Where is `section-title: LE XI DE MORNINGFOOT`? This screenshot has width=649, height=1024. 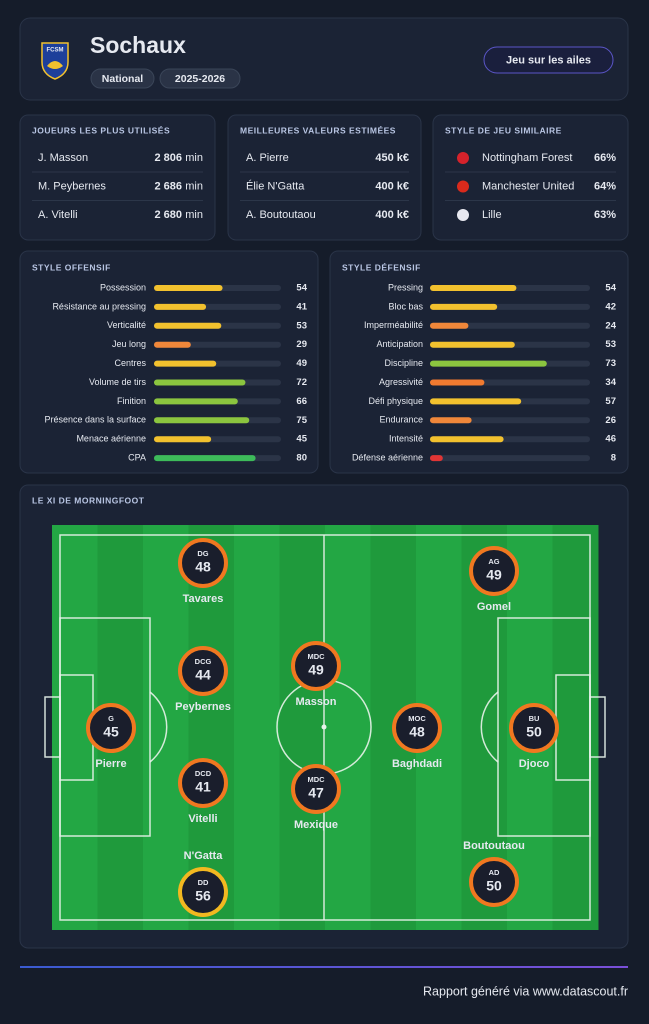
section-title: LE XI DE MORNINGFOOT is located at coordinates (88, 500).